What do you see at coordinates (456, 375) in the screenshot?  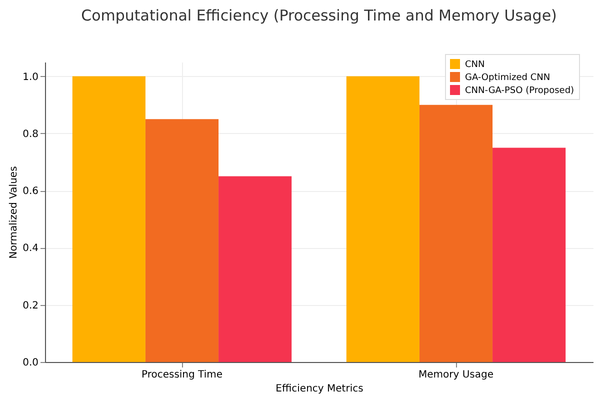 I see `x-tick-label: Memory Usage` at bounding box center [456, 375].